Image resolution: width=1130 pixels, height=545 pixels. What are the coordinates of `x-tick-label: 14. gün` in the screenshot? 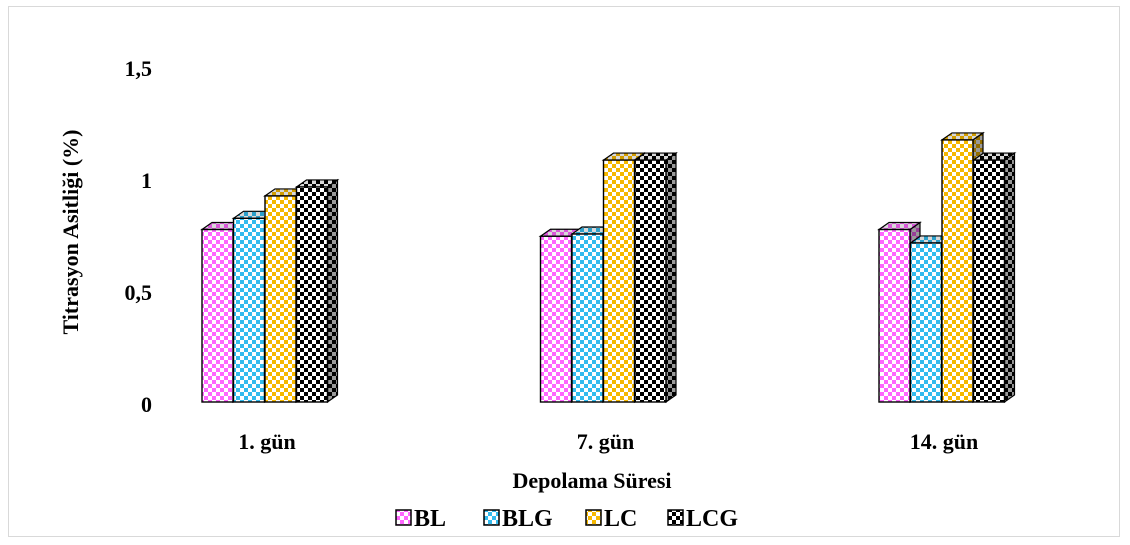 It's located at (944, 441).